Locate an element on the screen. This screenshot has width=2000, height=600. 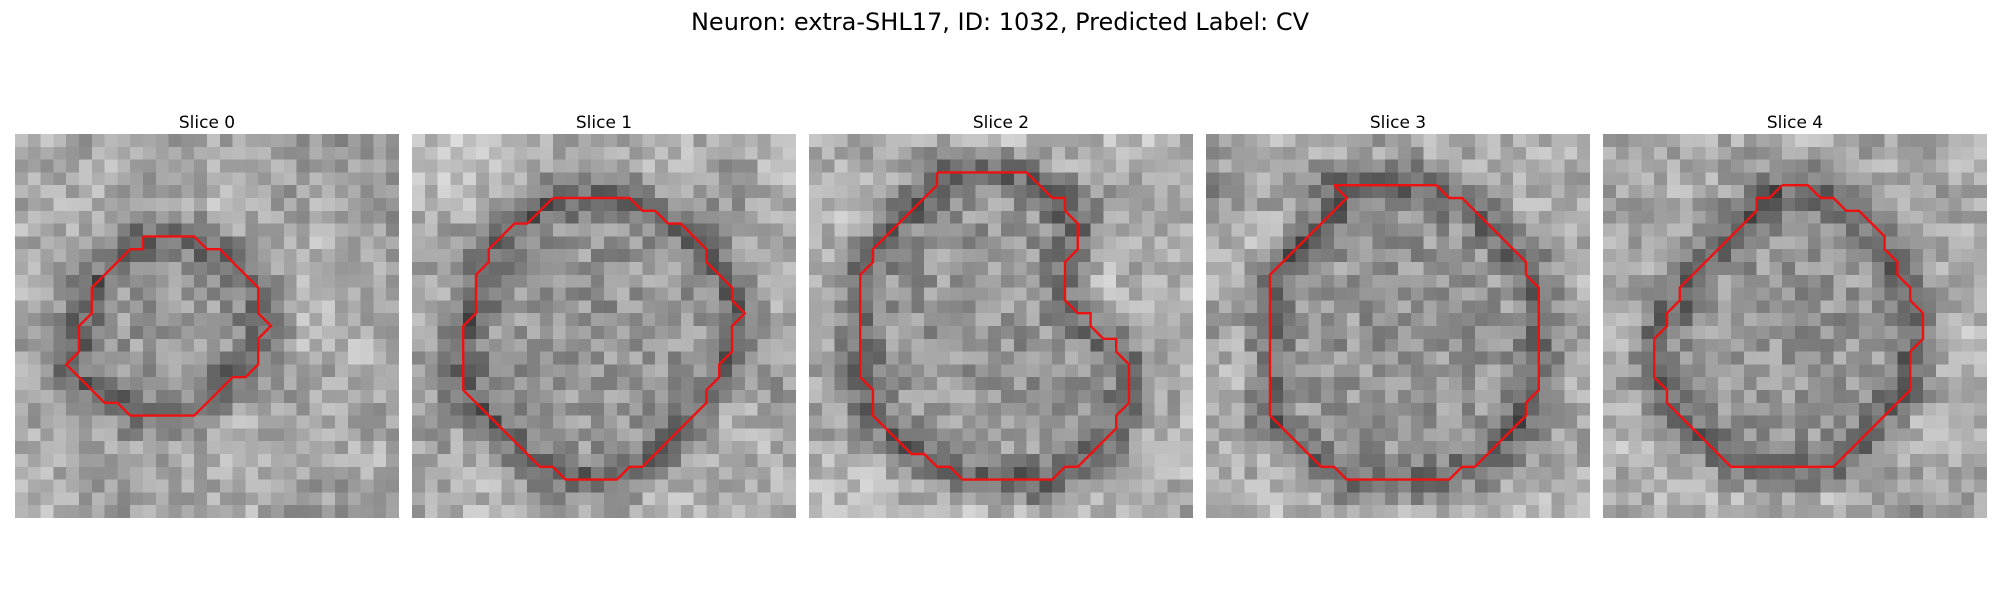
slice-image is located at coordinates (1001, 326).